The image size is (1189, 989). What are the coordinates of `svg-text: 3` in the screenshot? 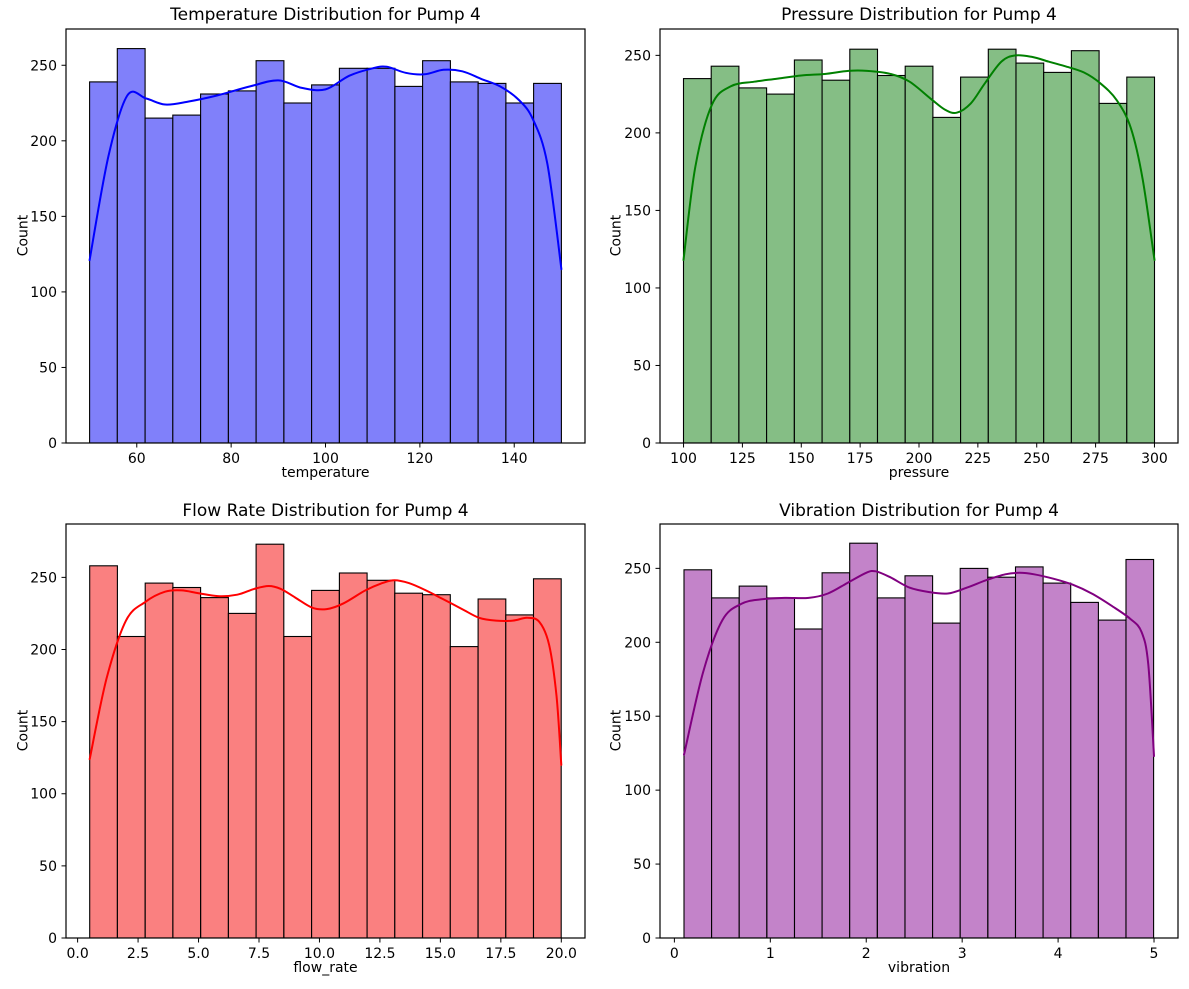 It's located at (962, 954).